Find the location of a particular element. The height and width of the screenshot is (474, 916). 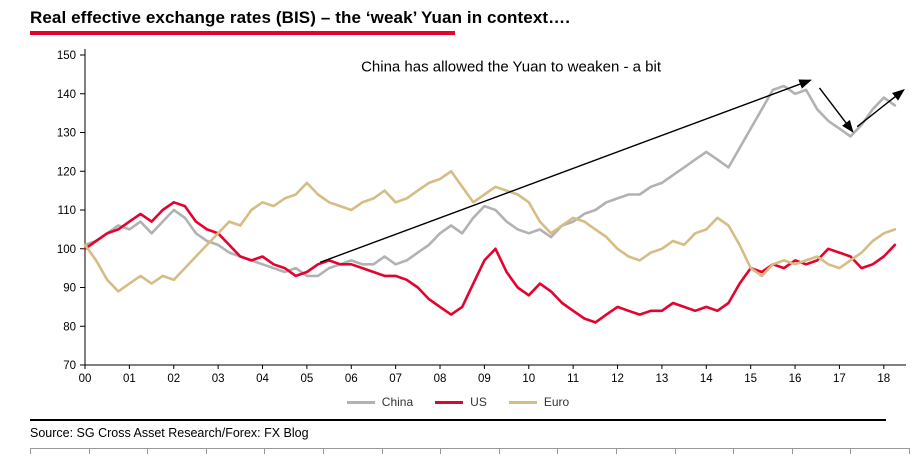

us-line-marker is located at coordinates (449, 402).